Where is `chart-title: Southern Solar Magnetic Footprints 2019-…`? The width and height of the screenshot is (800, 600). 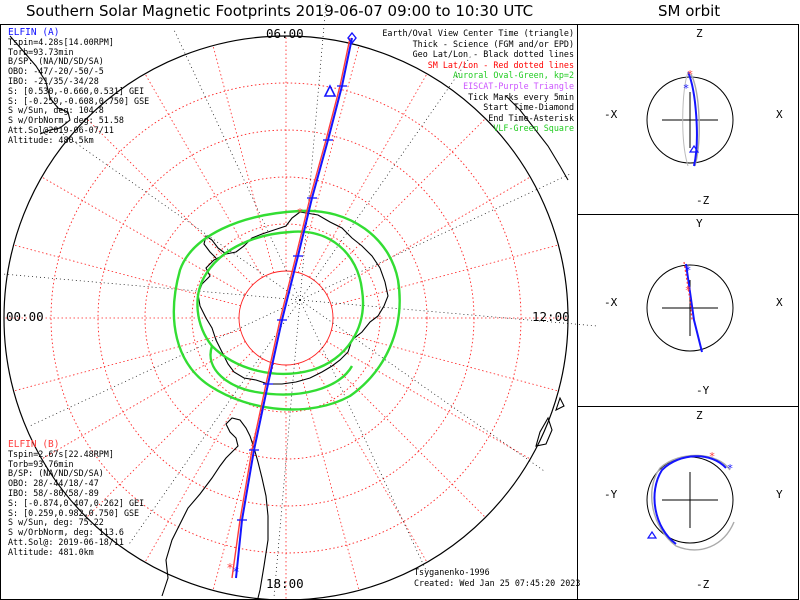 chart-title: Southern Solar Magnetic Footprints 2019-… is located at coordinates (280, 11).